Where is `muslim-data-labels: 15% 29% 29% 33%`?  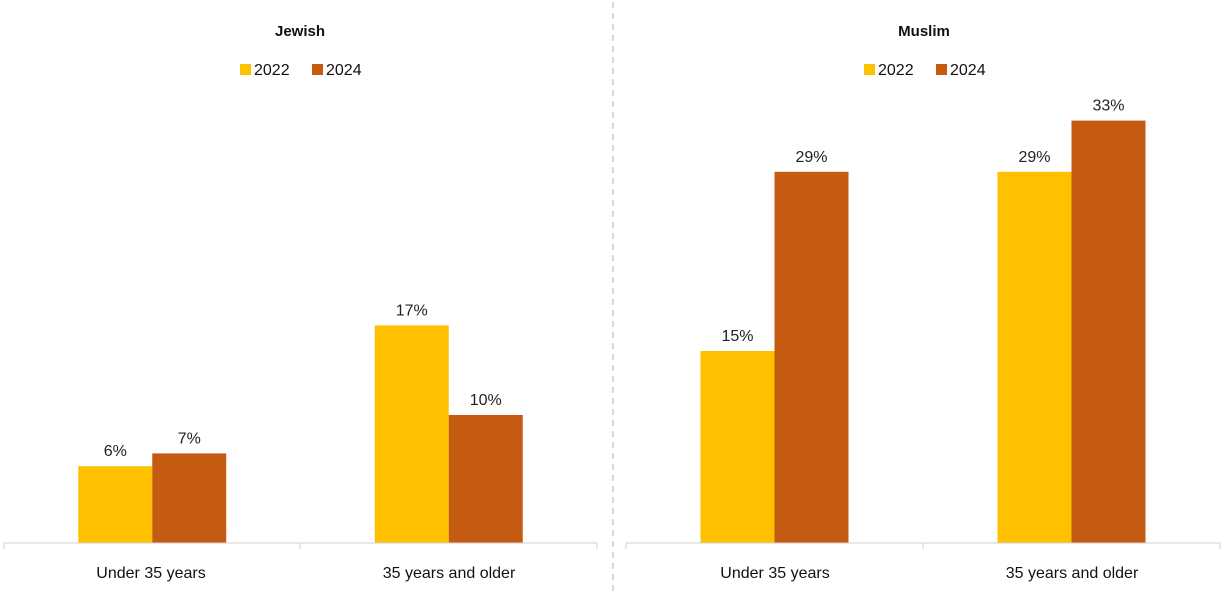
muslim-data-labels: 15% 29% 29% 33% is located at coordinates (922, 221).